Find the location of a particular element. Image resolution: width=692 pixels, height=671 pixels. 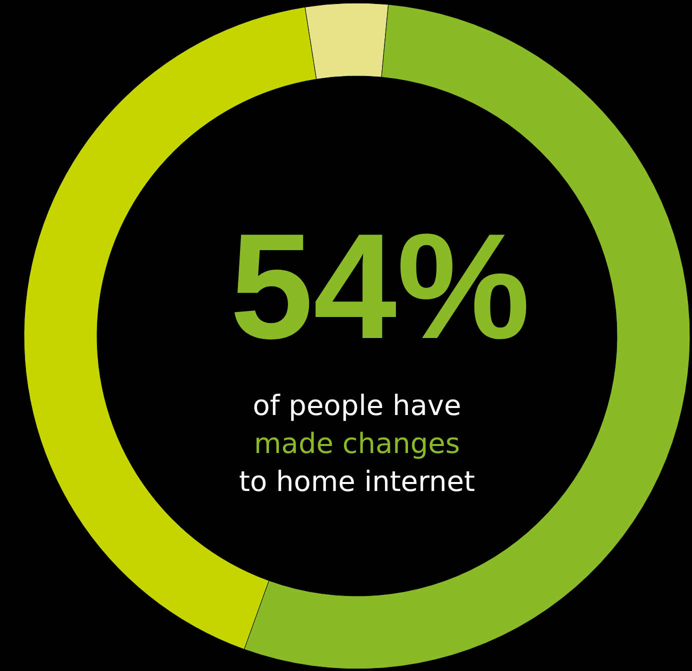

text: of people have is located at coordinates (357, 405).